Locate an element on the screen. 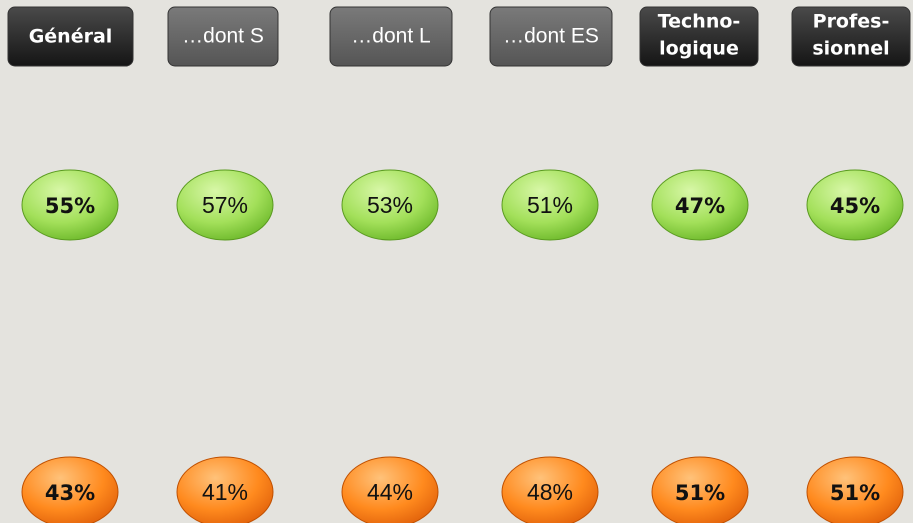  header-label: Général is located at coordinates (71, 37).